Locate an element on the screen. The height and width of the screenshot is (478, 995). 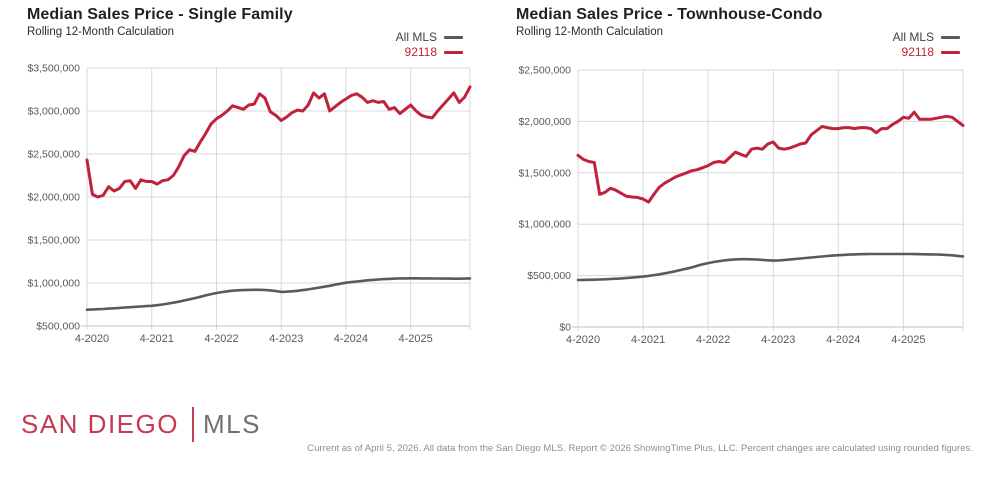
chart-title: Median Sales Price - Single Family is located at coordinates (160, 14).